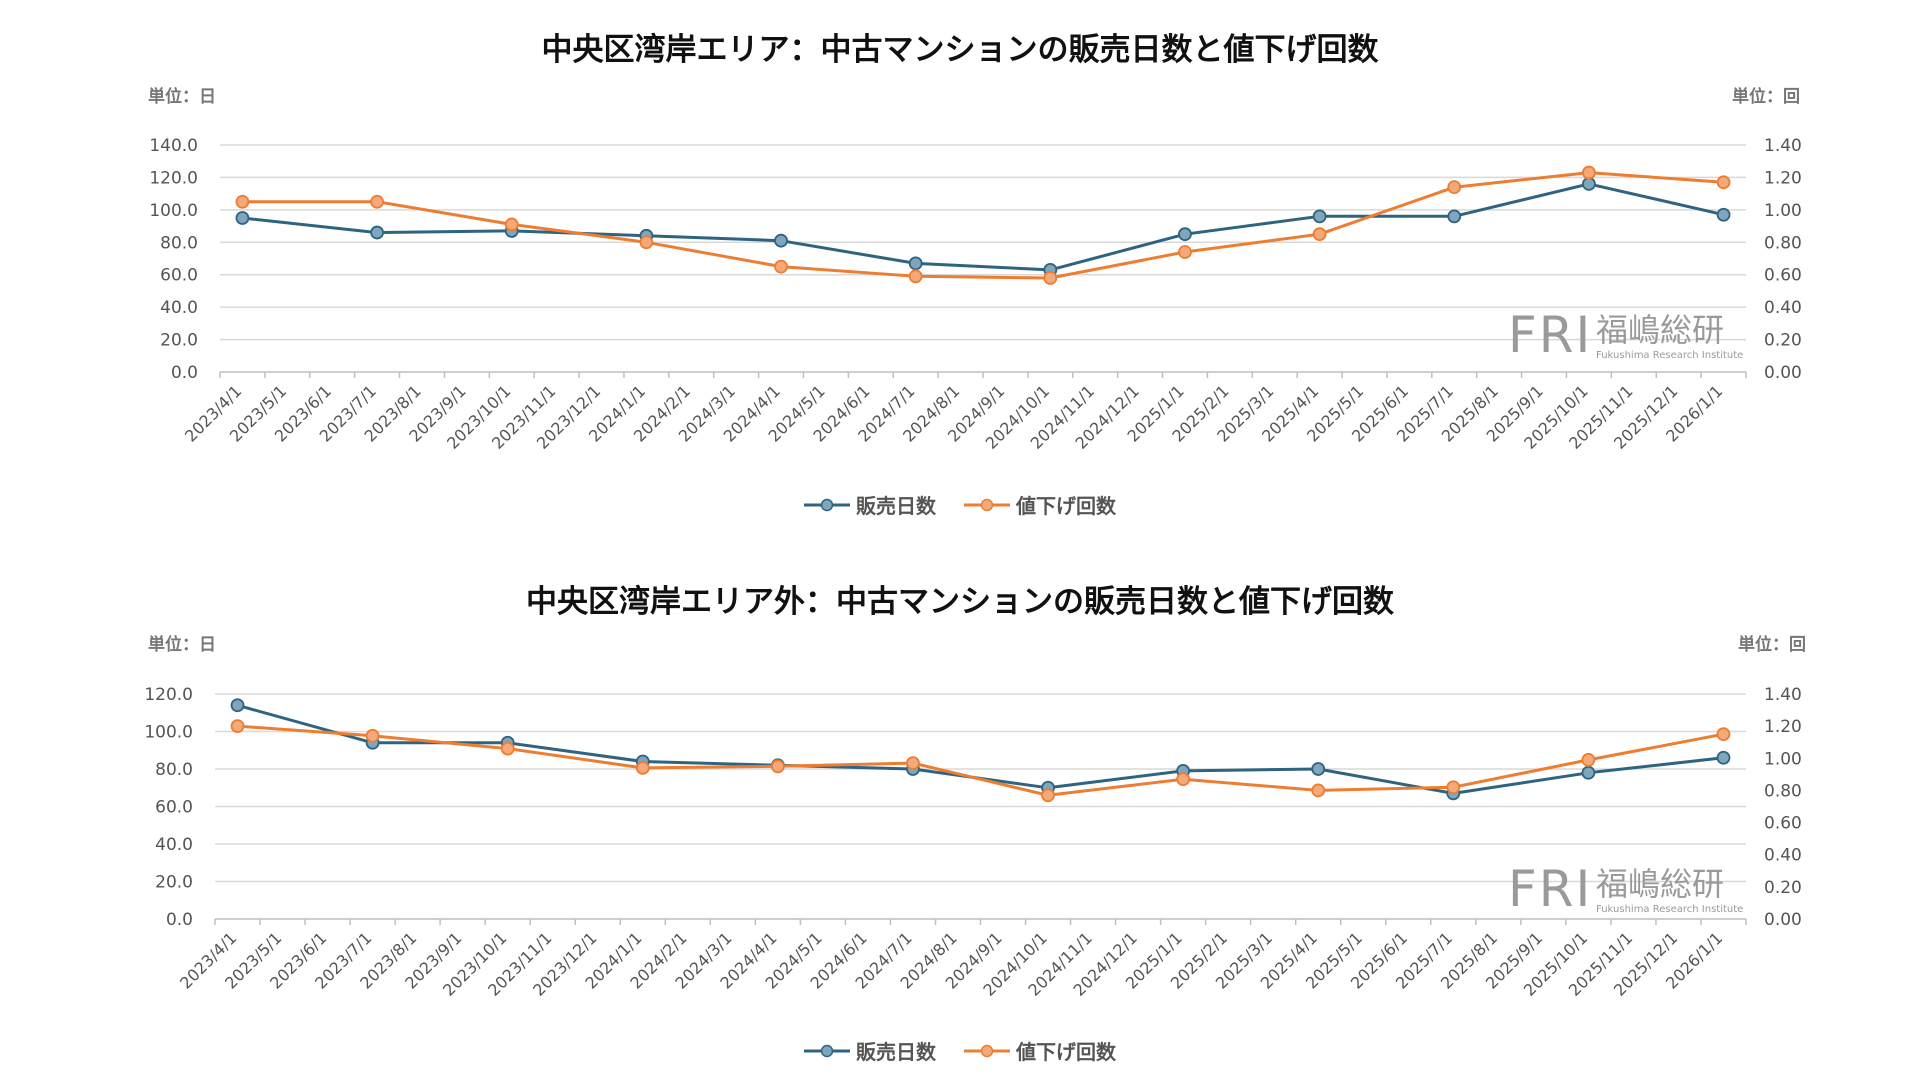 This screenshot has width=1920, height=1080. Describe the element at coordinates (960, 602) in the screenshot. I see `chart-title: 中央区湾岸エリア外：中古マンションの販売日数と値下げ回数` at that location.